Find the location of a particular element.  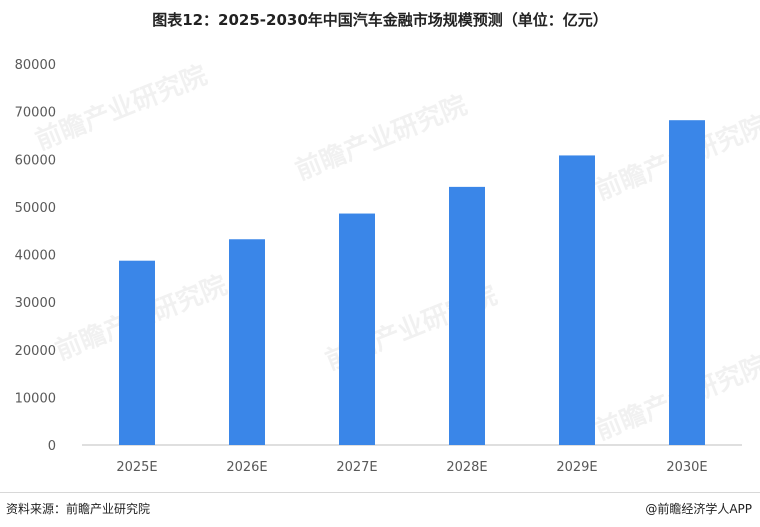

y-tick-label: 50000 is located at coordinates (35, 208).